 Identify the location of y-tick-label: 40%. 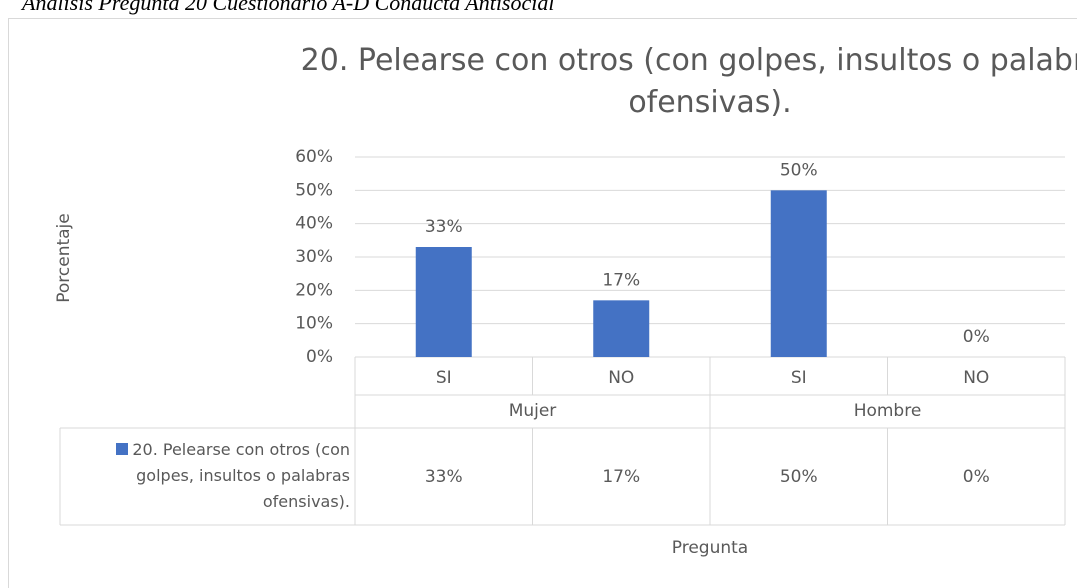
(314, 224).